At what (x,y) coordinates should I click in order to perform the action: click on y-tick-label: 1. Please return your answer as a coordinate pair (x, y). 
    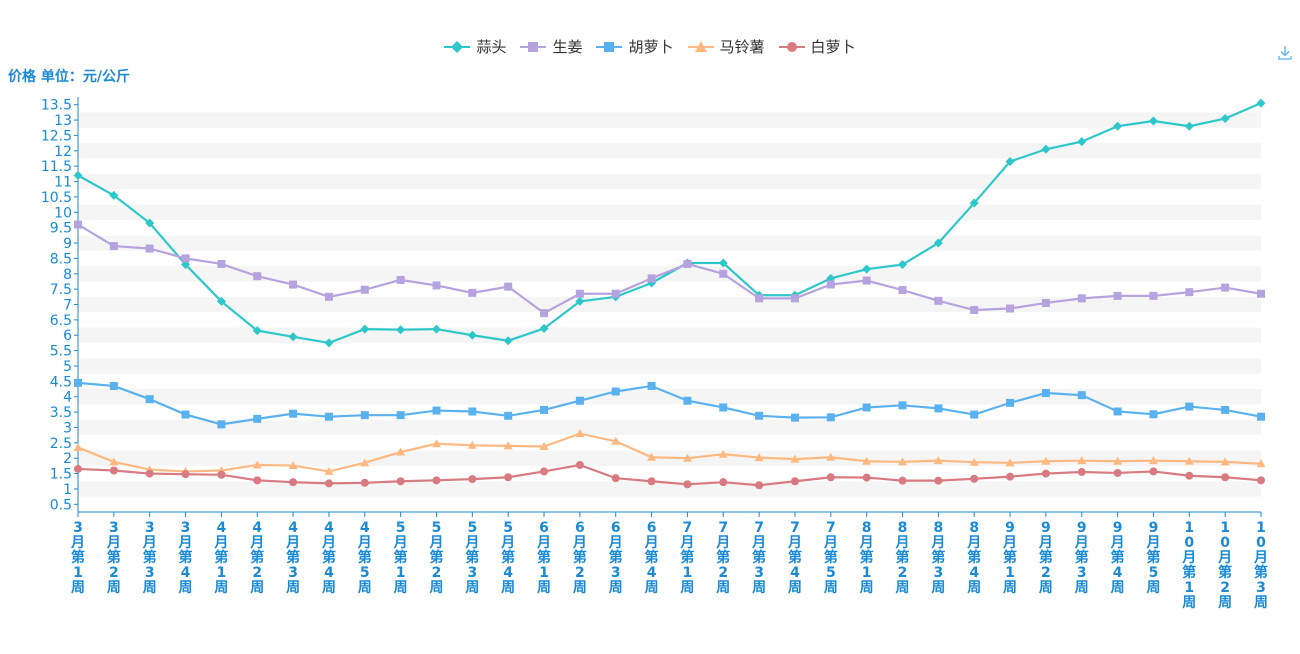
    Looking at the image, I should click on (67, 490).